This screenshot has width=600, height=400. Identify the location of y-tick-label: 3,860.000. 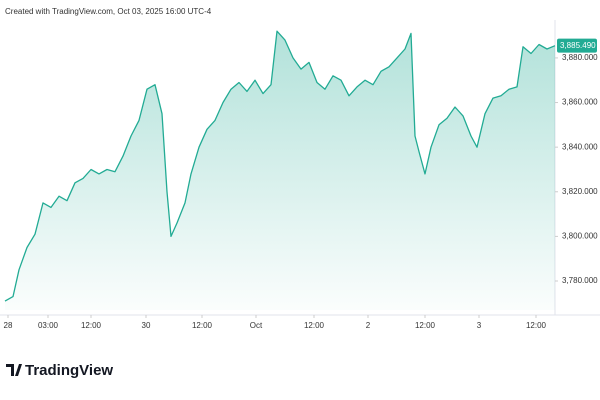
(580, 102).